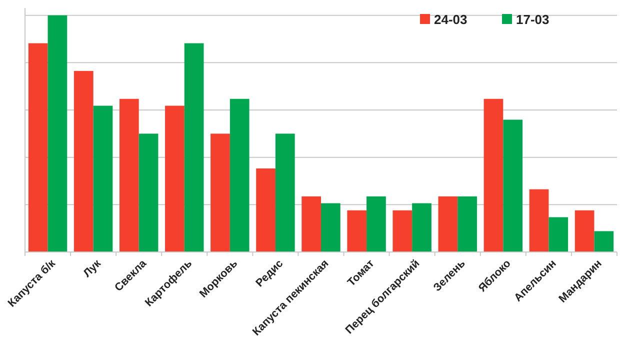 The image size is (620, 350). What do you see at coordinates (451, 19) in the screenshot?
I see `legend-label: 24-03` at bounding box center [451, 19].